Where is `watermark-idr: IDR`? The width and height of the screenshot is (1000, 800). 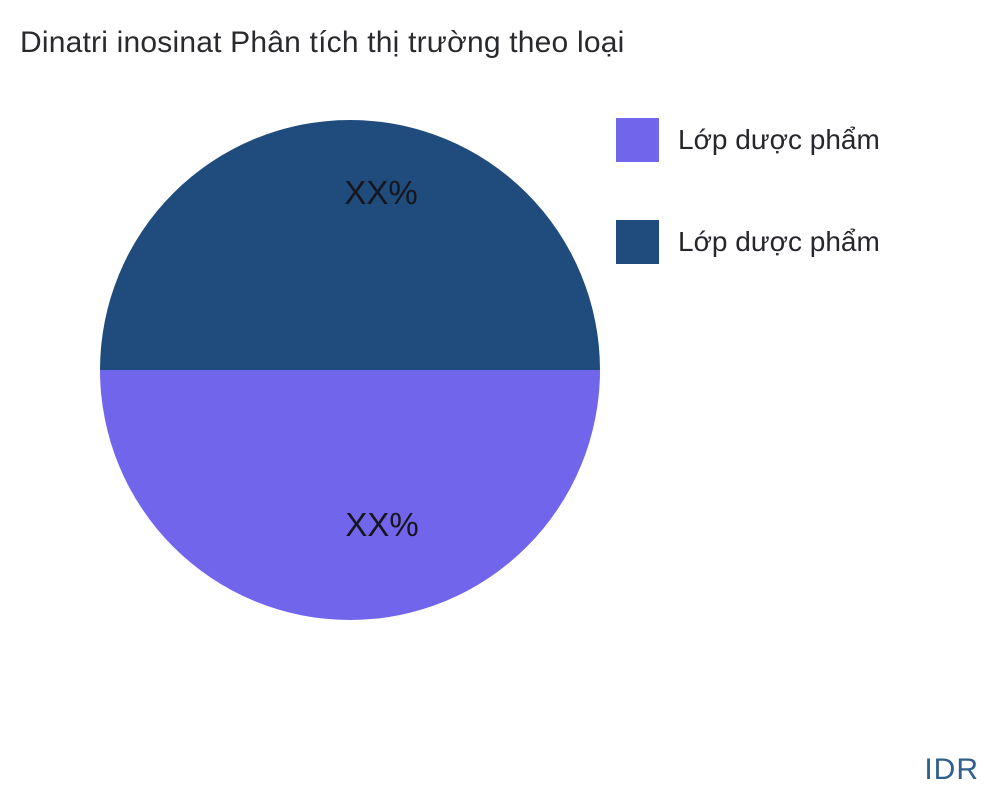 watermark-idr: IDR is located at coordinates (951, 769).